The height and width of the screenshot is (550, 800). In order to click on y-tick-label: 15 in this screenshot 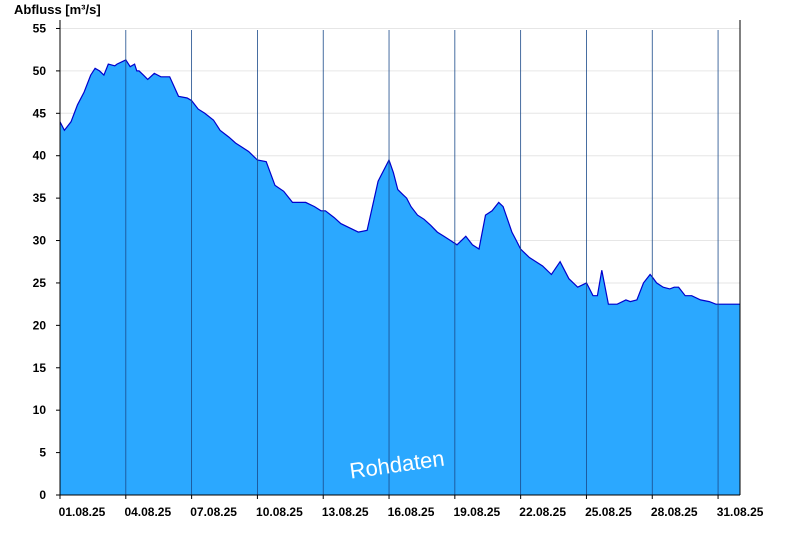, I will do `click(40, 368)`.